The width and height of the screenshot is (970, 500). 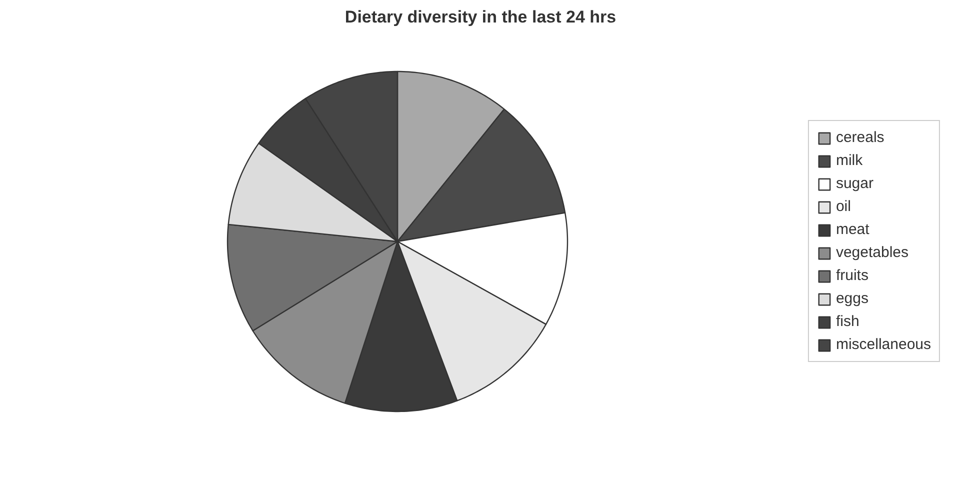 What do you see at coordinates (848, 321) in the screenshot?
I see `legend-label: fish` at bounding box center [848, 321].